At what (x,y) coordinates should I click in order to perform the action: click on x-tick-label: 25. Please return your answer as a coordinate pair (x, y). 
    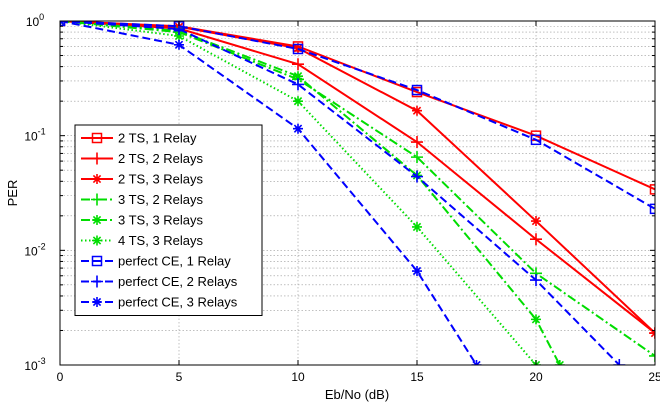
    Looking at the image, I should click on (654, 377).